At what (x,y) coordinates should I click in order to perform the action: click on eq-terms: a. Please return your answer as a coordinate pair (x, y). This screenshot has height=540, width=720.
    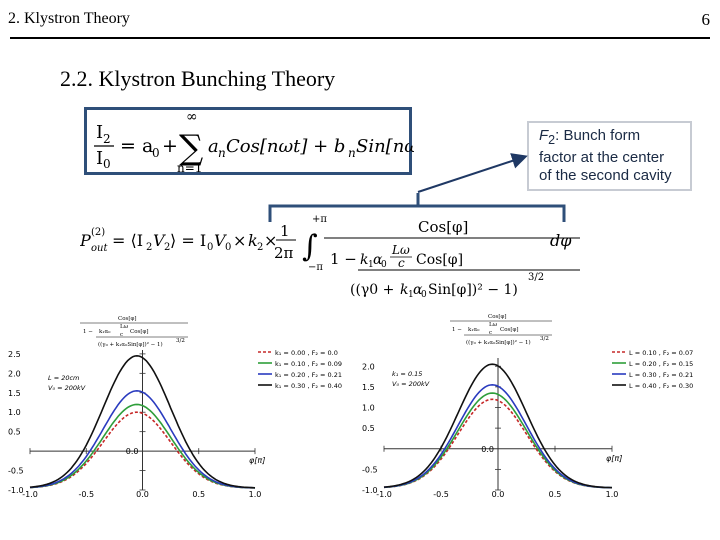
    Looking at the image, I should click on (213, 146).